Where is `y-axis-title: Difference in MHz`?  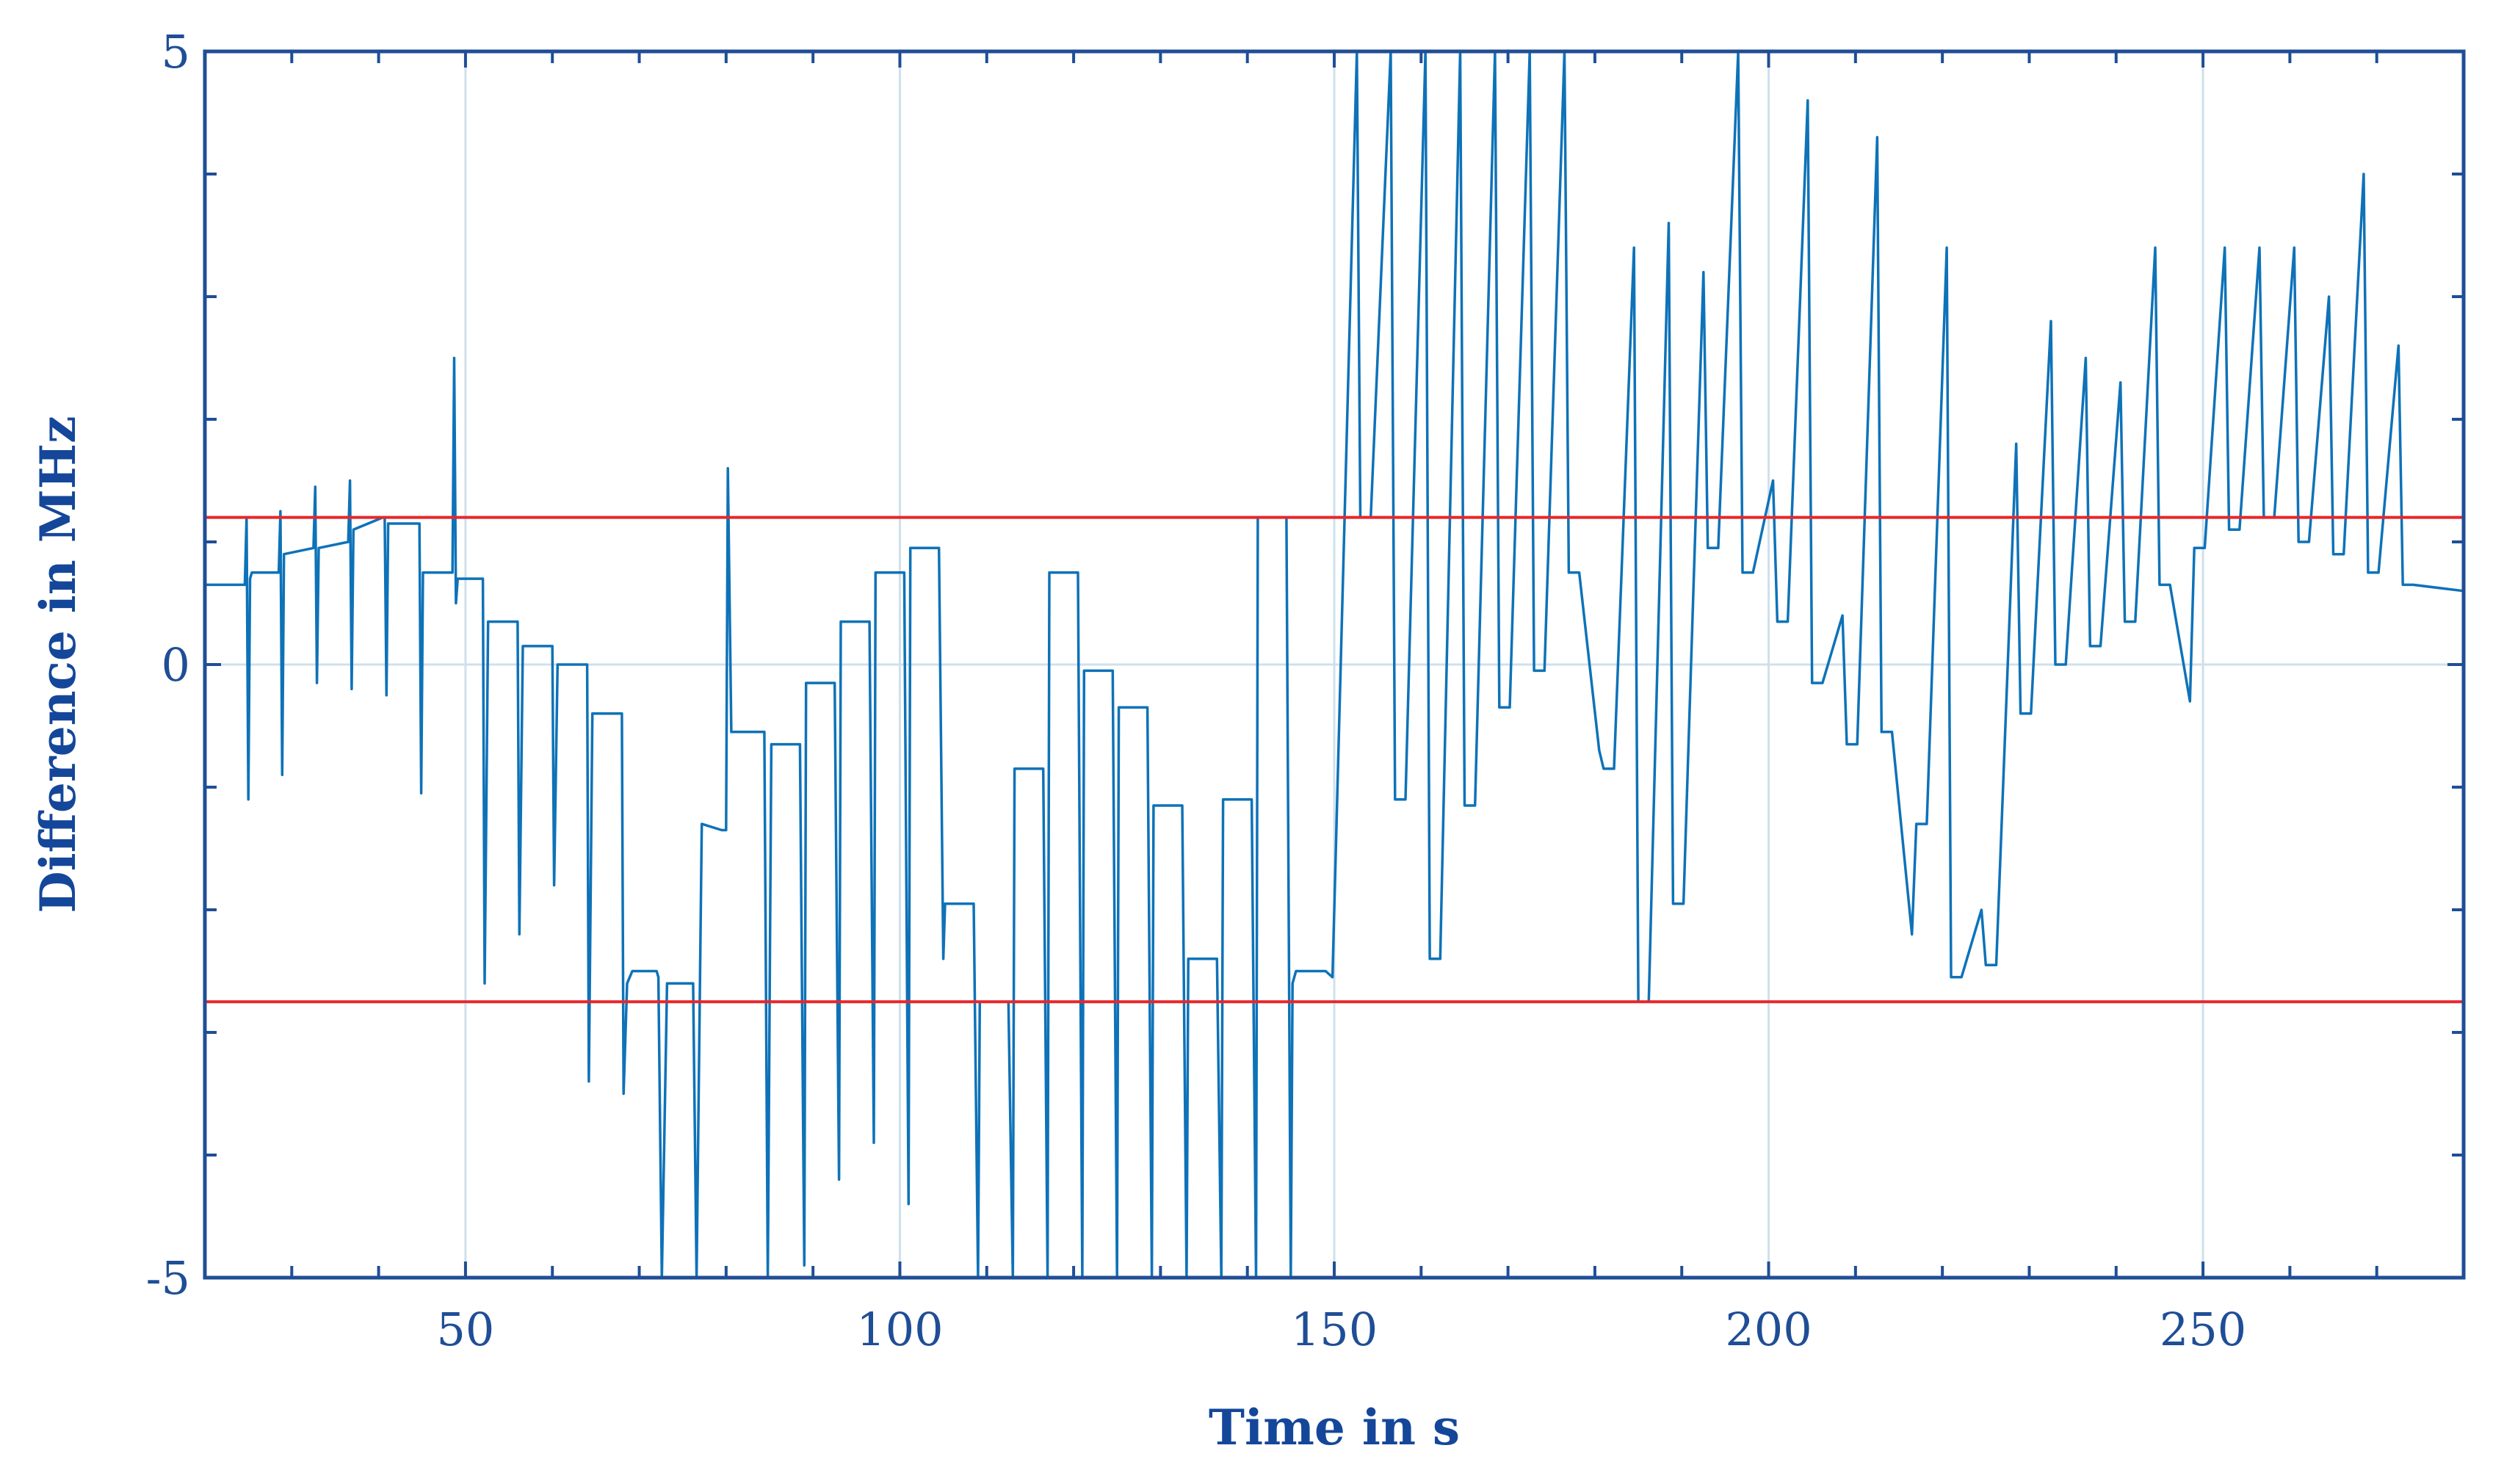
y-axis-title: Difference in MHz is located at coordinates (58, 664).